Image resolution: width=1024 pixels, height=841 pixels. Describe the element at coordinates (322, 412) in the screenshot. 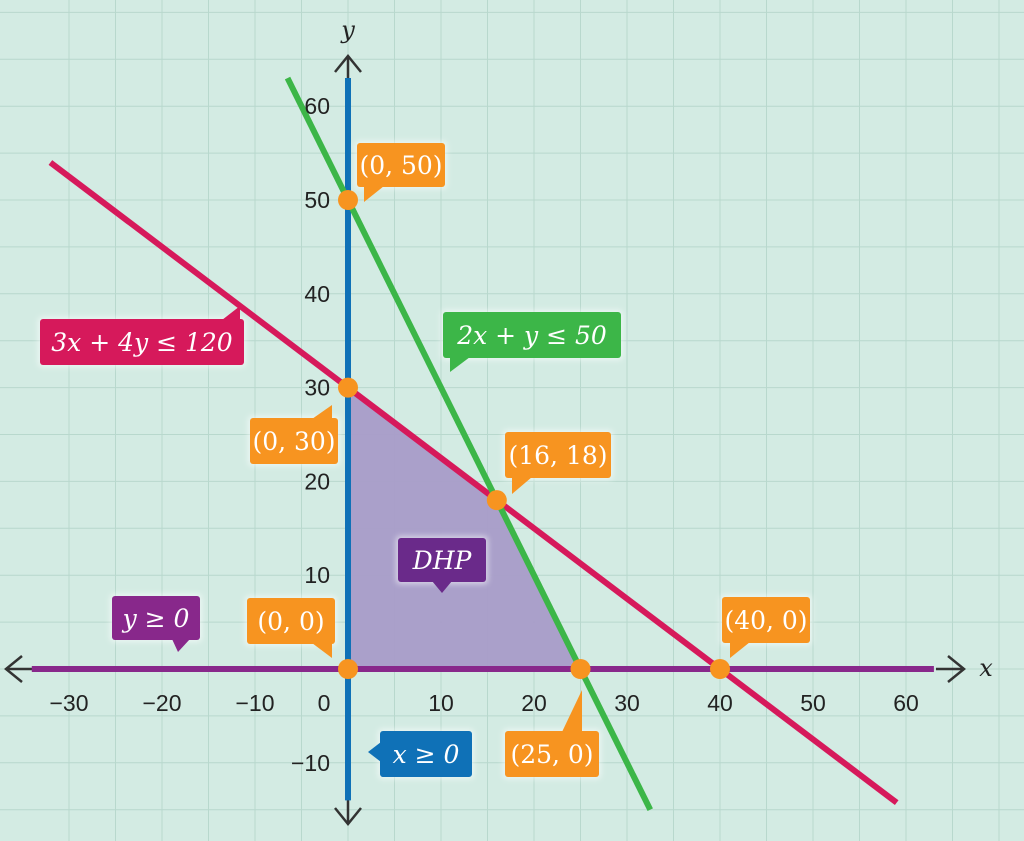

I see `label-0-30-pointer` at that location.